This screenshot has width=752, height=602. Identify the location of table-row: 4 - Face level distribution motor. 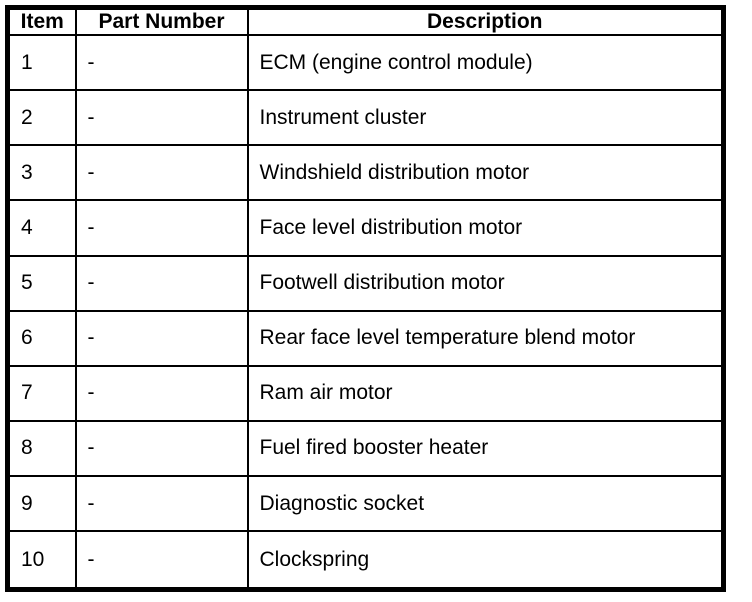
(365, 228).